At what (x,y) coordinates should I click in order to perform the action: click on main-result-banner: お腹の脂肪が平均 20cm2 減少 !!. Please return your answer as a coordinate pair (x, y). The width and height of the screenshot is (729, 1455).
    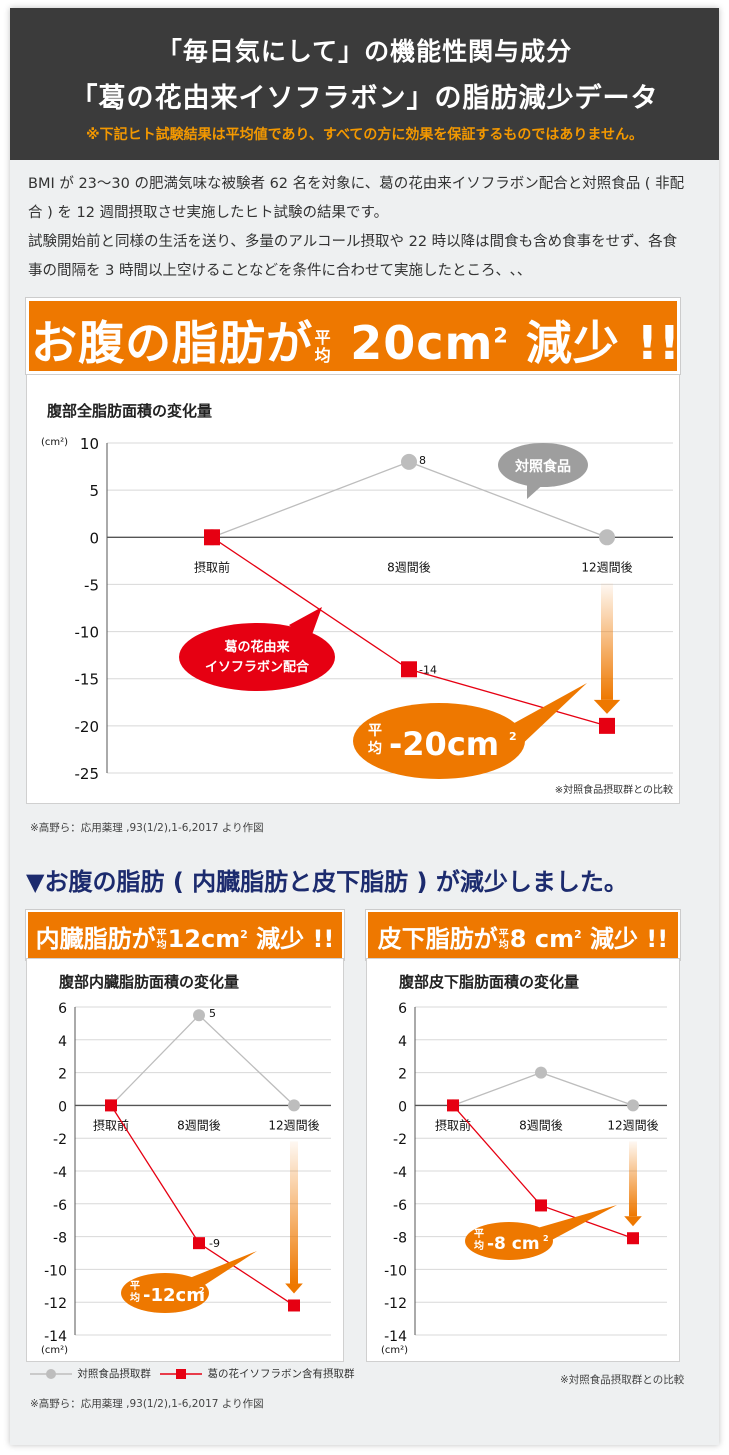
    Looking at the image, I should click on (353, 336).